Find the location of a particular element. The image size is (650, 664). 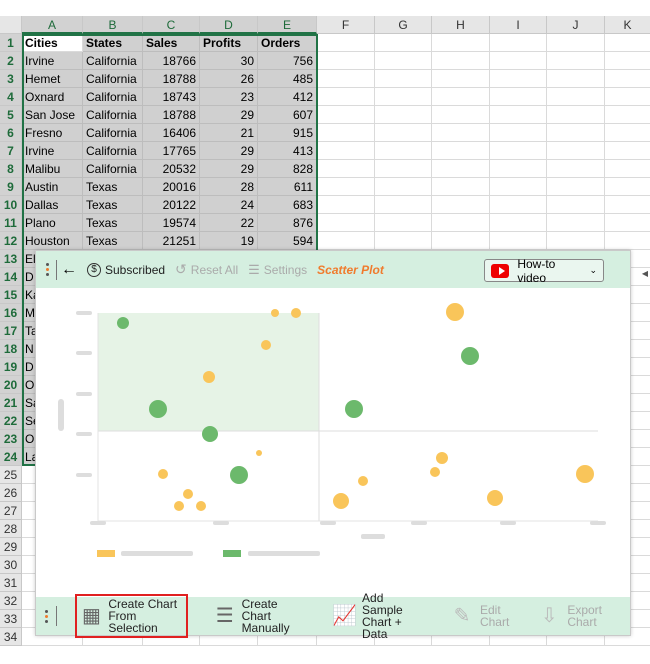

cell: Irvine is located at coordinates (52, 151).